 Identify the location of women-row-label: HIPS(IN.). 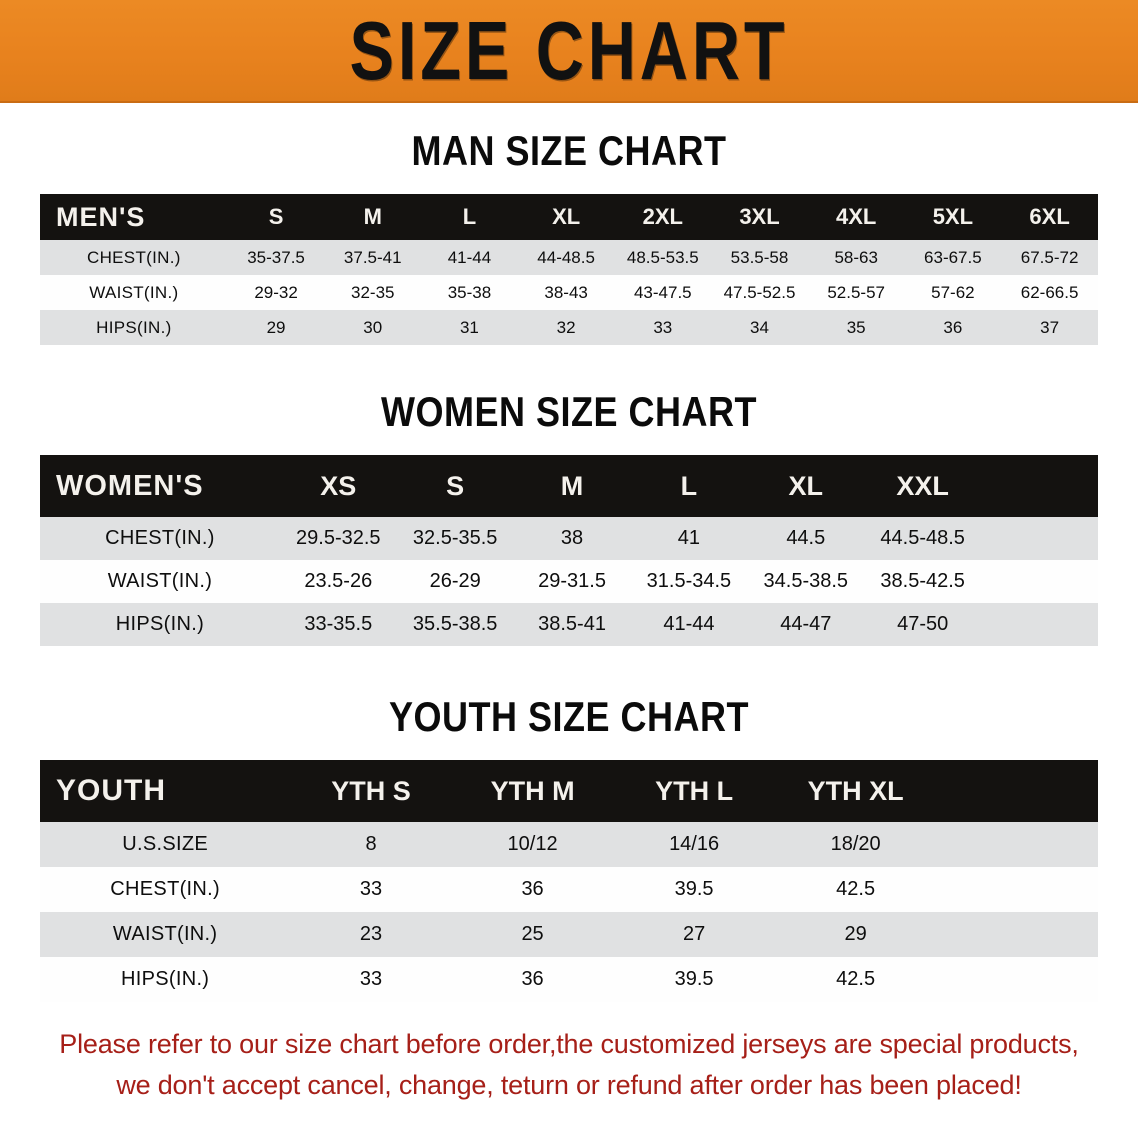
(160, 624).